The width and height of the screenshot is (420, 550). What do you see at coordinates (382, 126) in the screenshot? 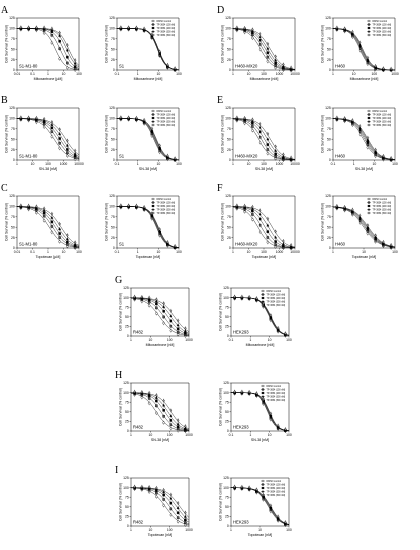
I see `legend-label: TP-3654 (500 nM)` at bounding box center [382, 126].